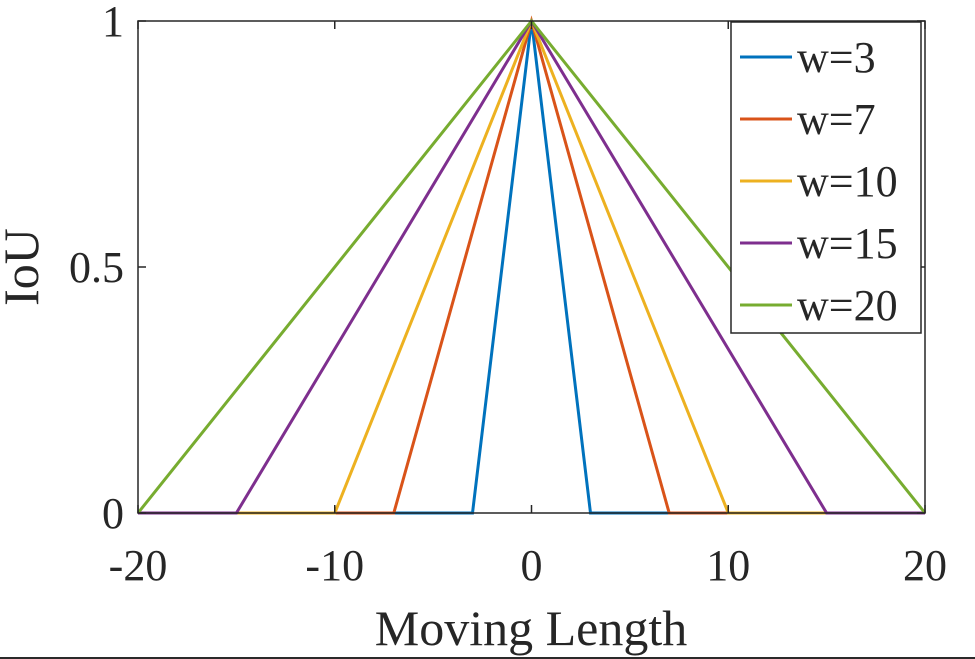 The width and height of the screenshot is (975, 659). I want to click on legend-label: w=15, so click(847, 243).